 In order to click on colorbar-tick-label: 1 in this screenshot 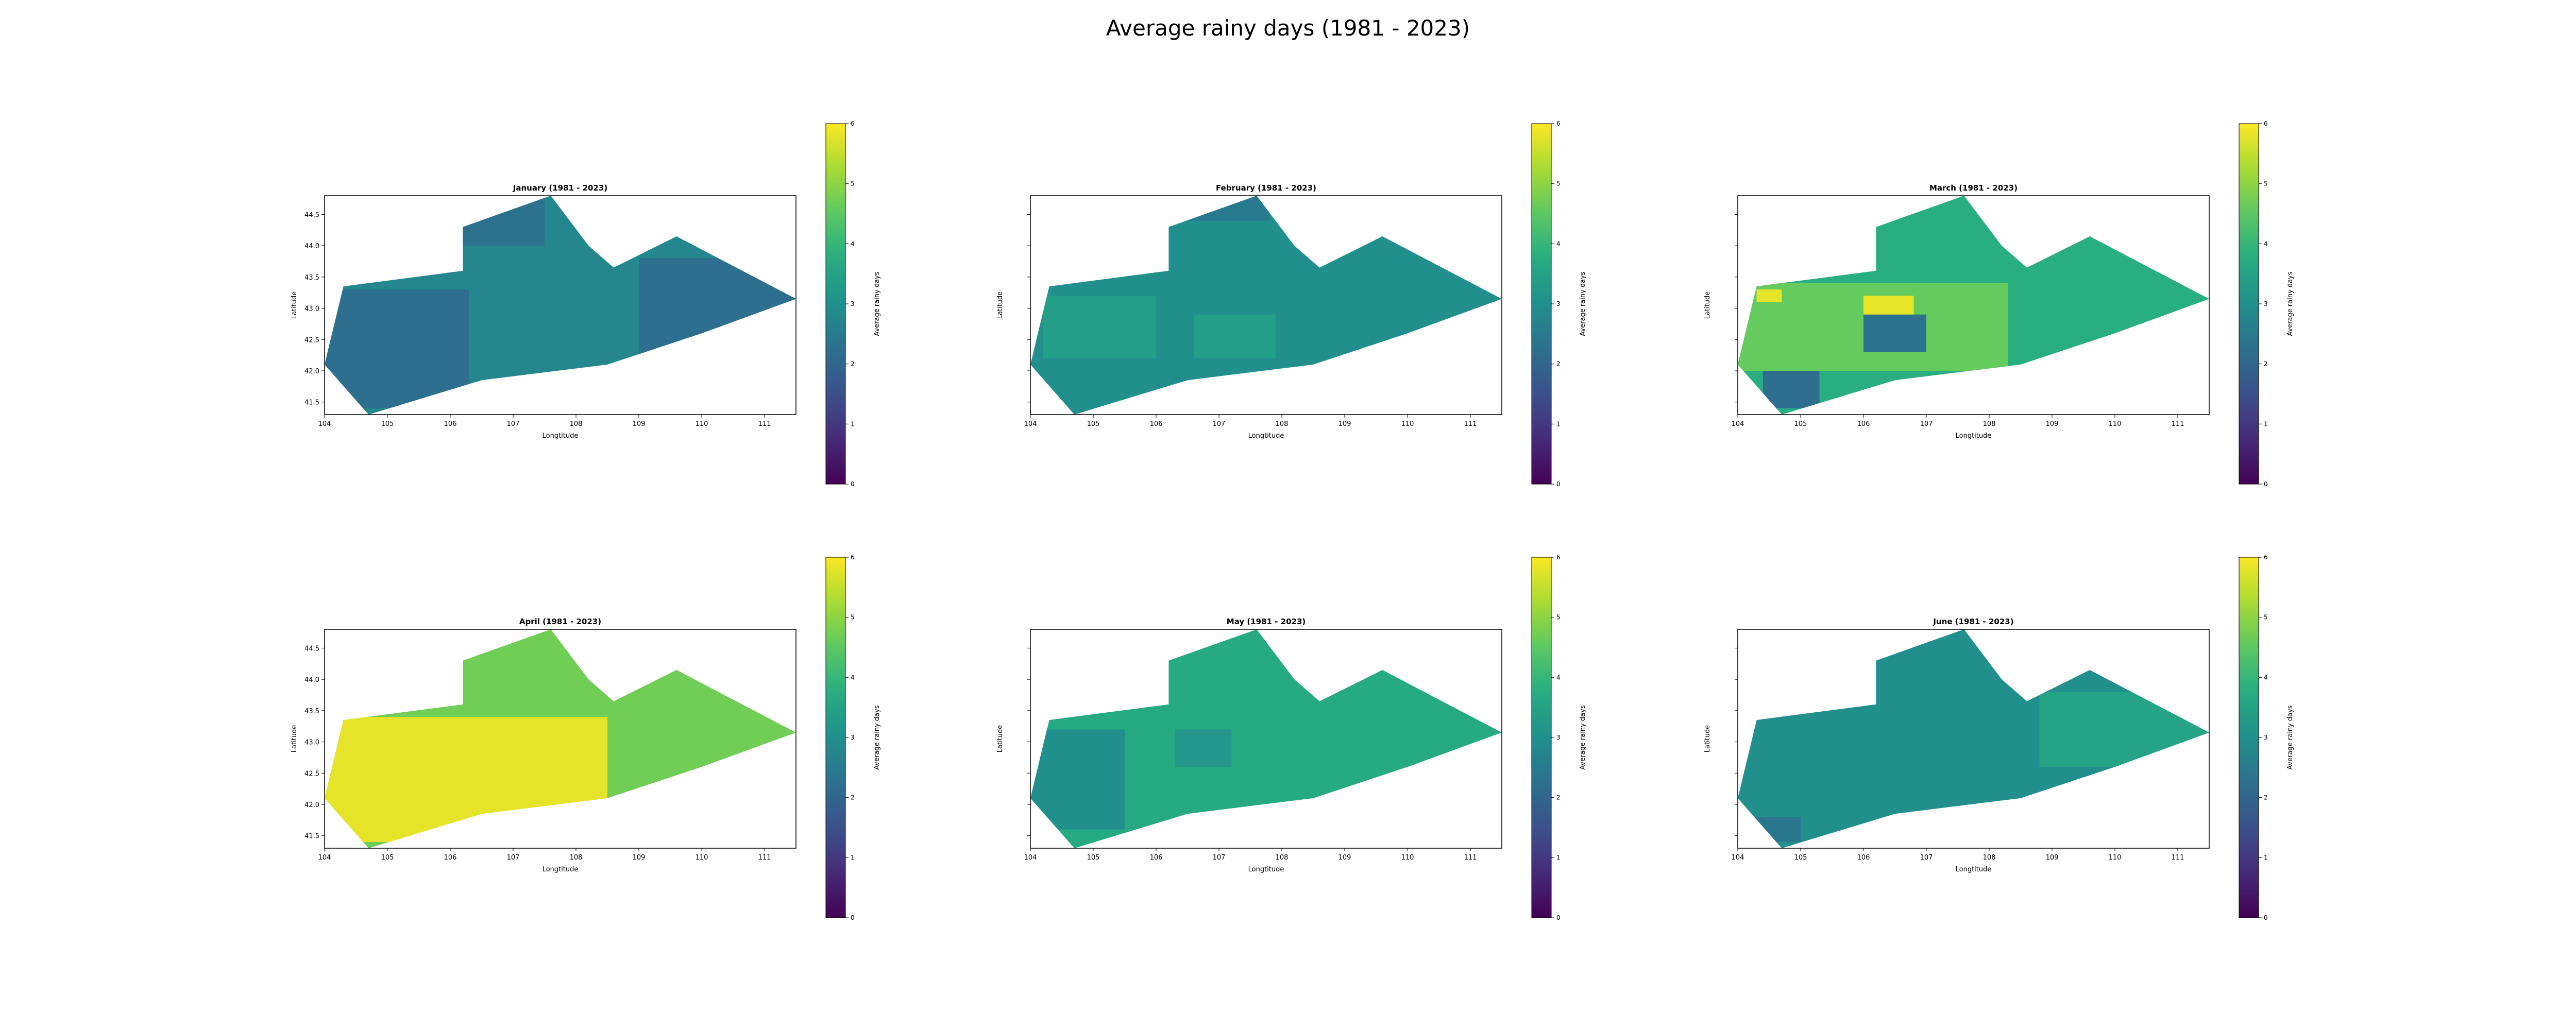, I will do `click(853, 858)`.